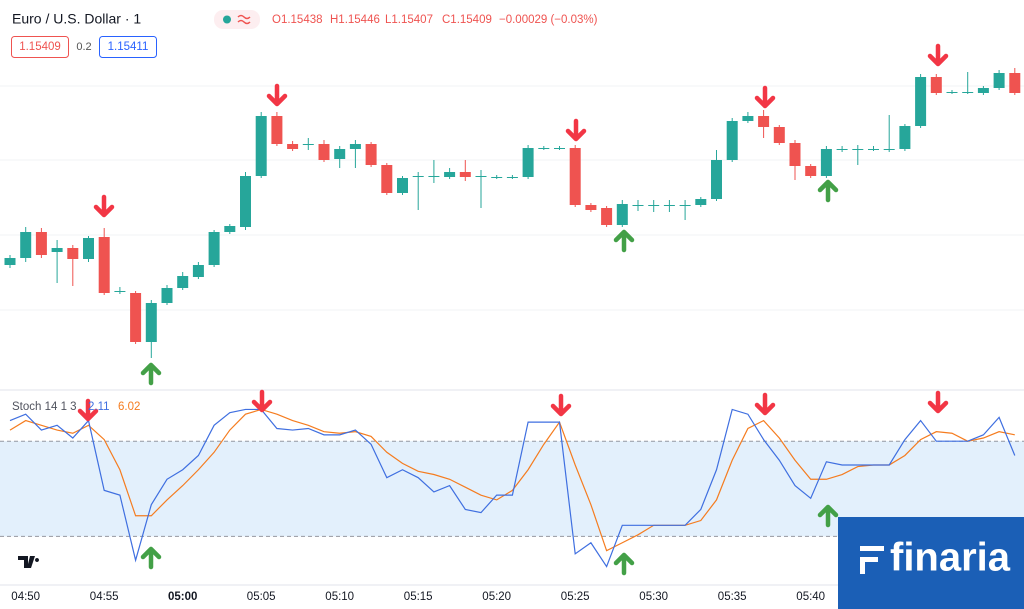 The width and height of the screenshot is (1024, 609). I want to click on ohlc-high: H1.15446, so click(355, 20).